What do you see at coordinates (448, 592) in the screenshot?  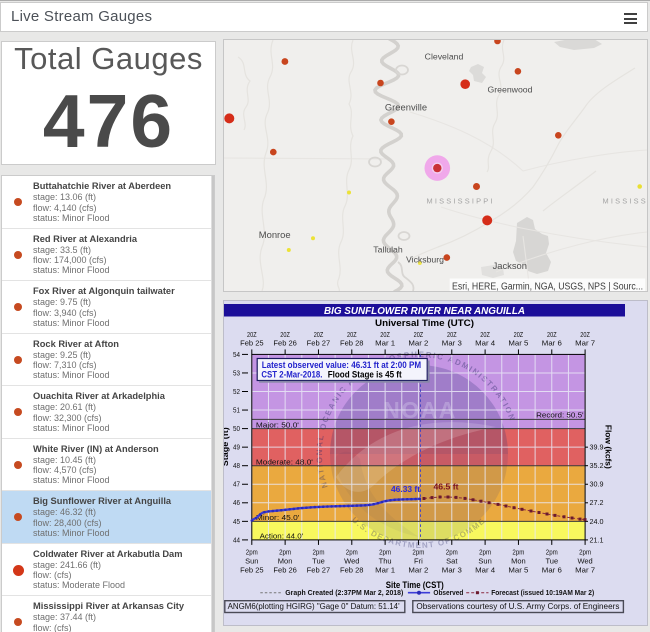 I see `svg-text: Observed` at bounding box center [448, 592].